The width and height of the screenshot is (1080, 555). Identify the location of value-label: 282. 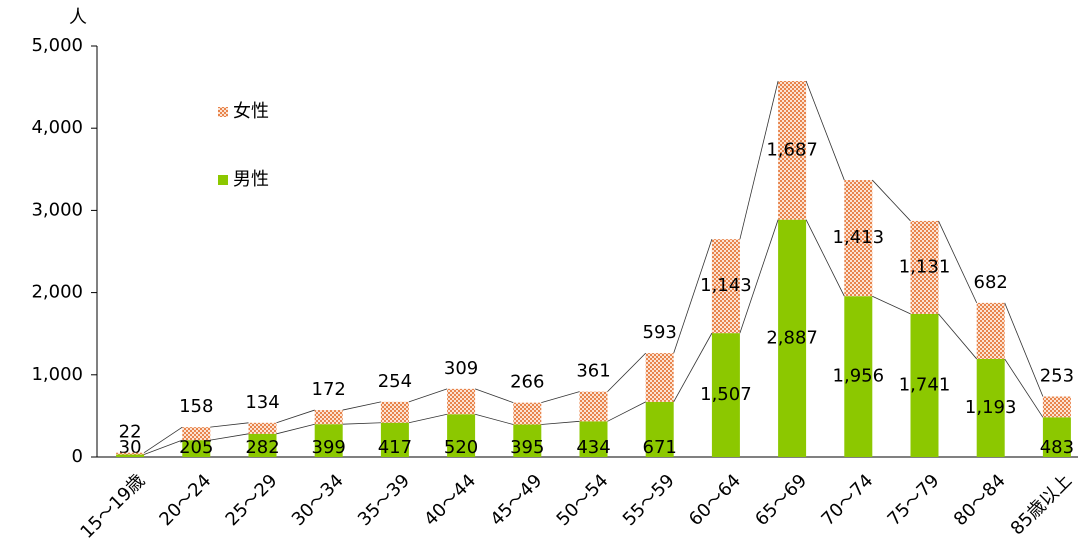
(262, 447).